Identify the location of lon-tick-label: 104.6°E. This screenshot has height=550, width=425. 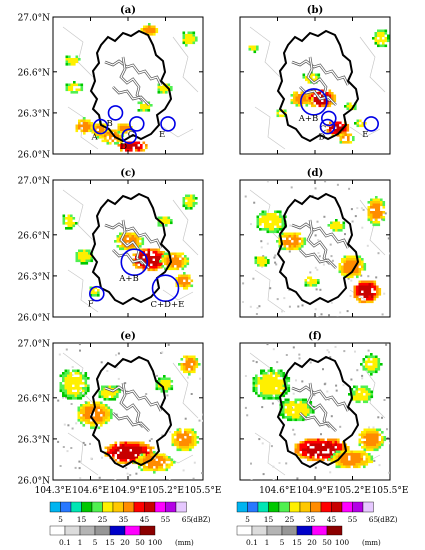
(277, 491).